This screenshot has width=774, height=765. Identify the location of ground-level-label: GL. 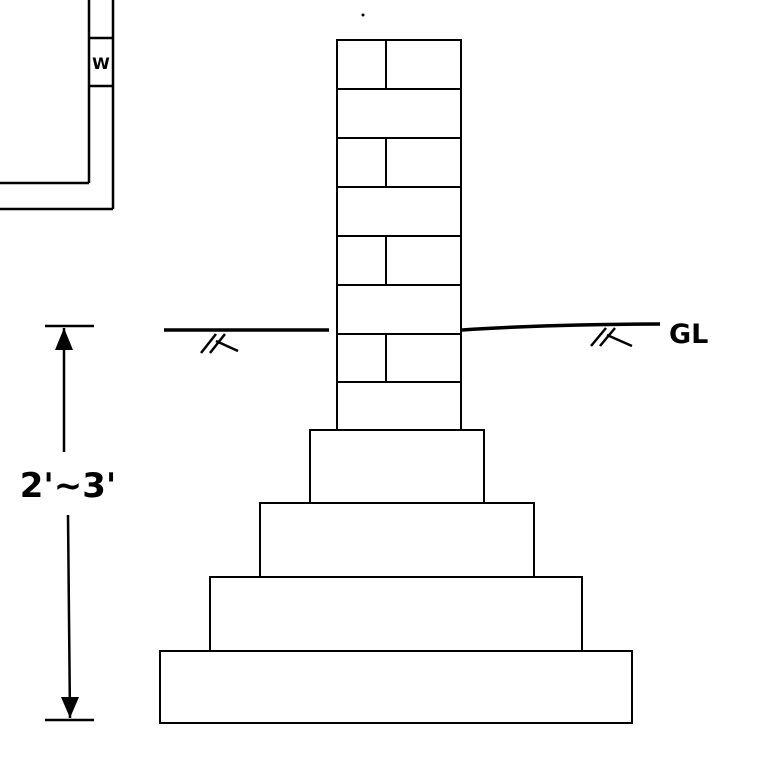
(688, 334).